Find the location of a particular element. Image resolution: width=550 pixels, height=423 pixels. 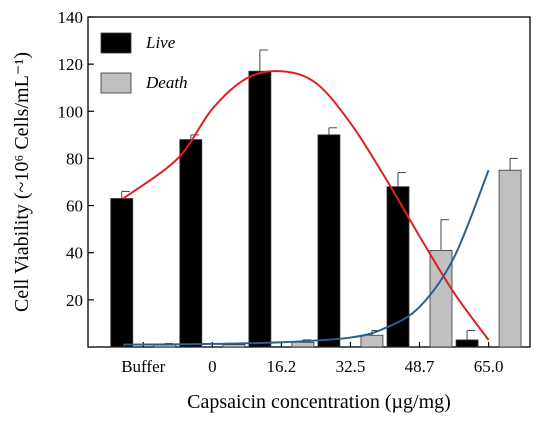

x-tick-label: 48.7 is located at coordinates (420, 366).